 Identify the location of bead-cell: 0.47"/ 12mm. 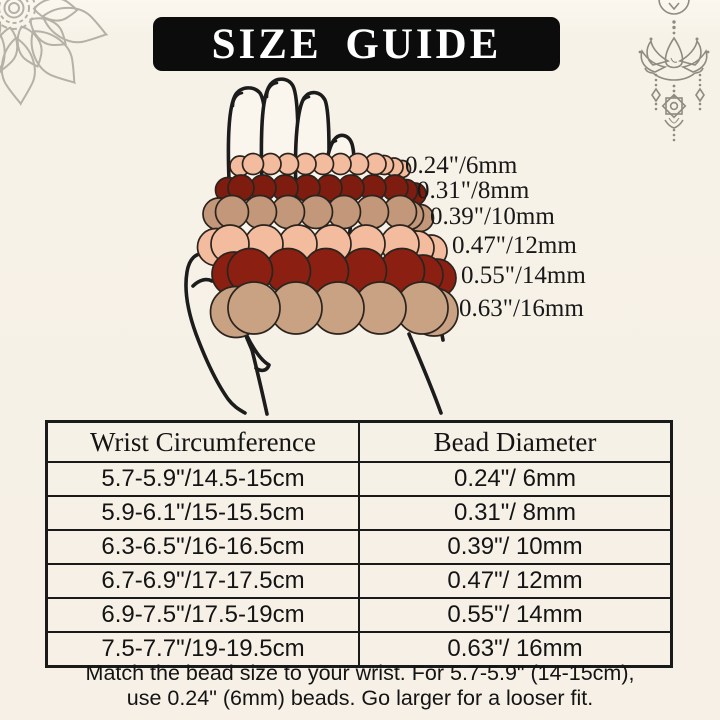
(515, 581).